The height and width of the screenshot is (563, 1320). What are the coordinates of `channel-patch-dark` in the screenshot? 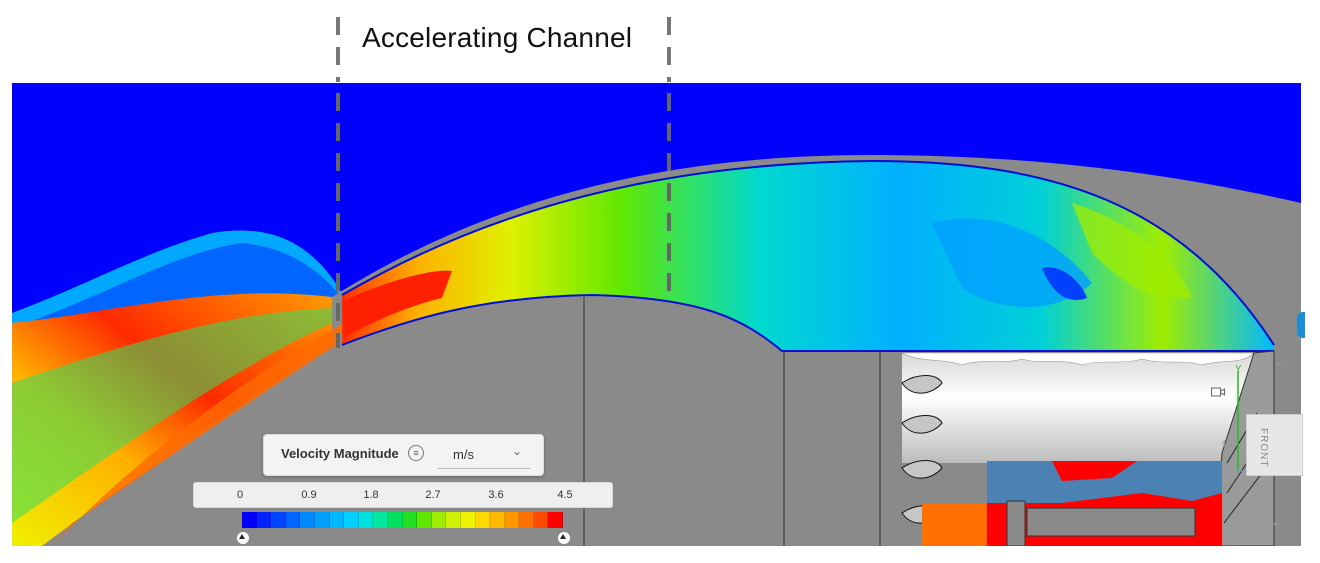 It's located at (1064, 283).